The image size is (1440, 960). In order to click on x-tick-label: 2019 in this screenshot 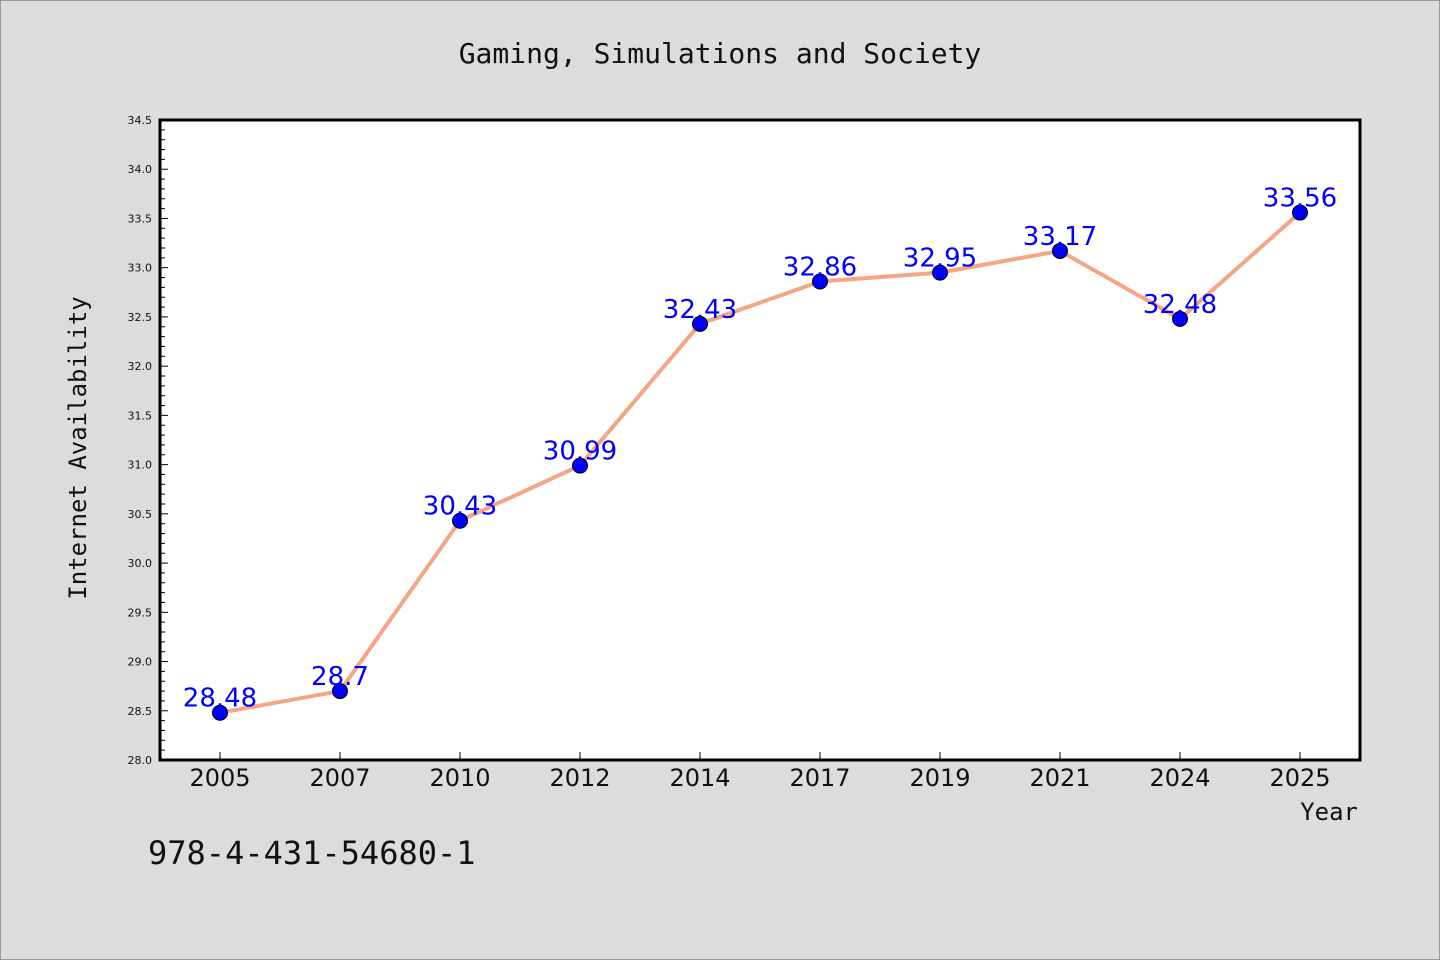, I will do `click(939, 778)`.